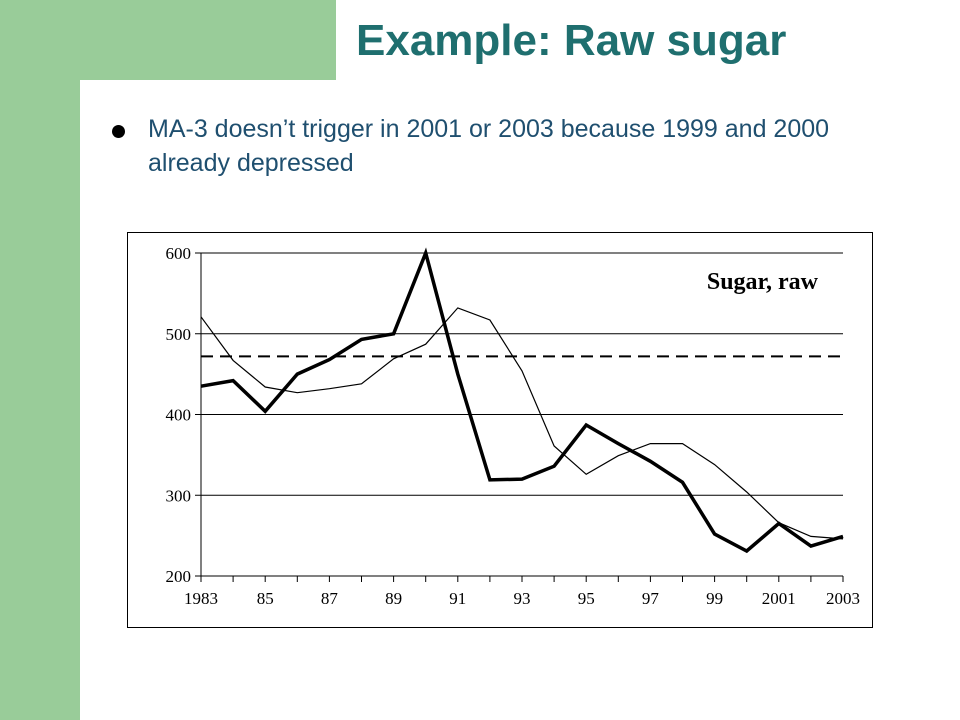  Describe the element at coordinates (179, 253) in the screenshot. I see `y-tick-label: 600` at that location.